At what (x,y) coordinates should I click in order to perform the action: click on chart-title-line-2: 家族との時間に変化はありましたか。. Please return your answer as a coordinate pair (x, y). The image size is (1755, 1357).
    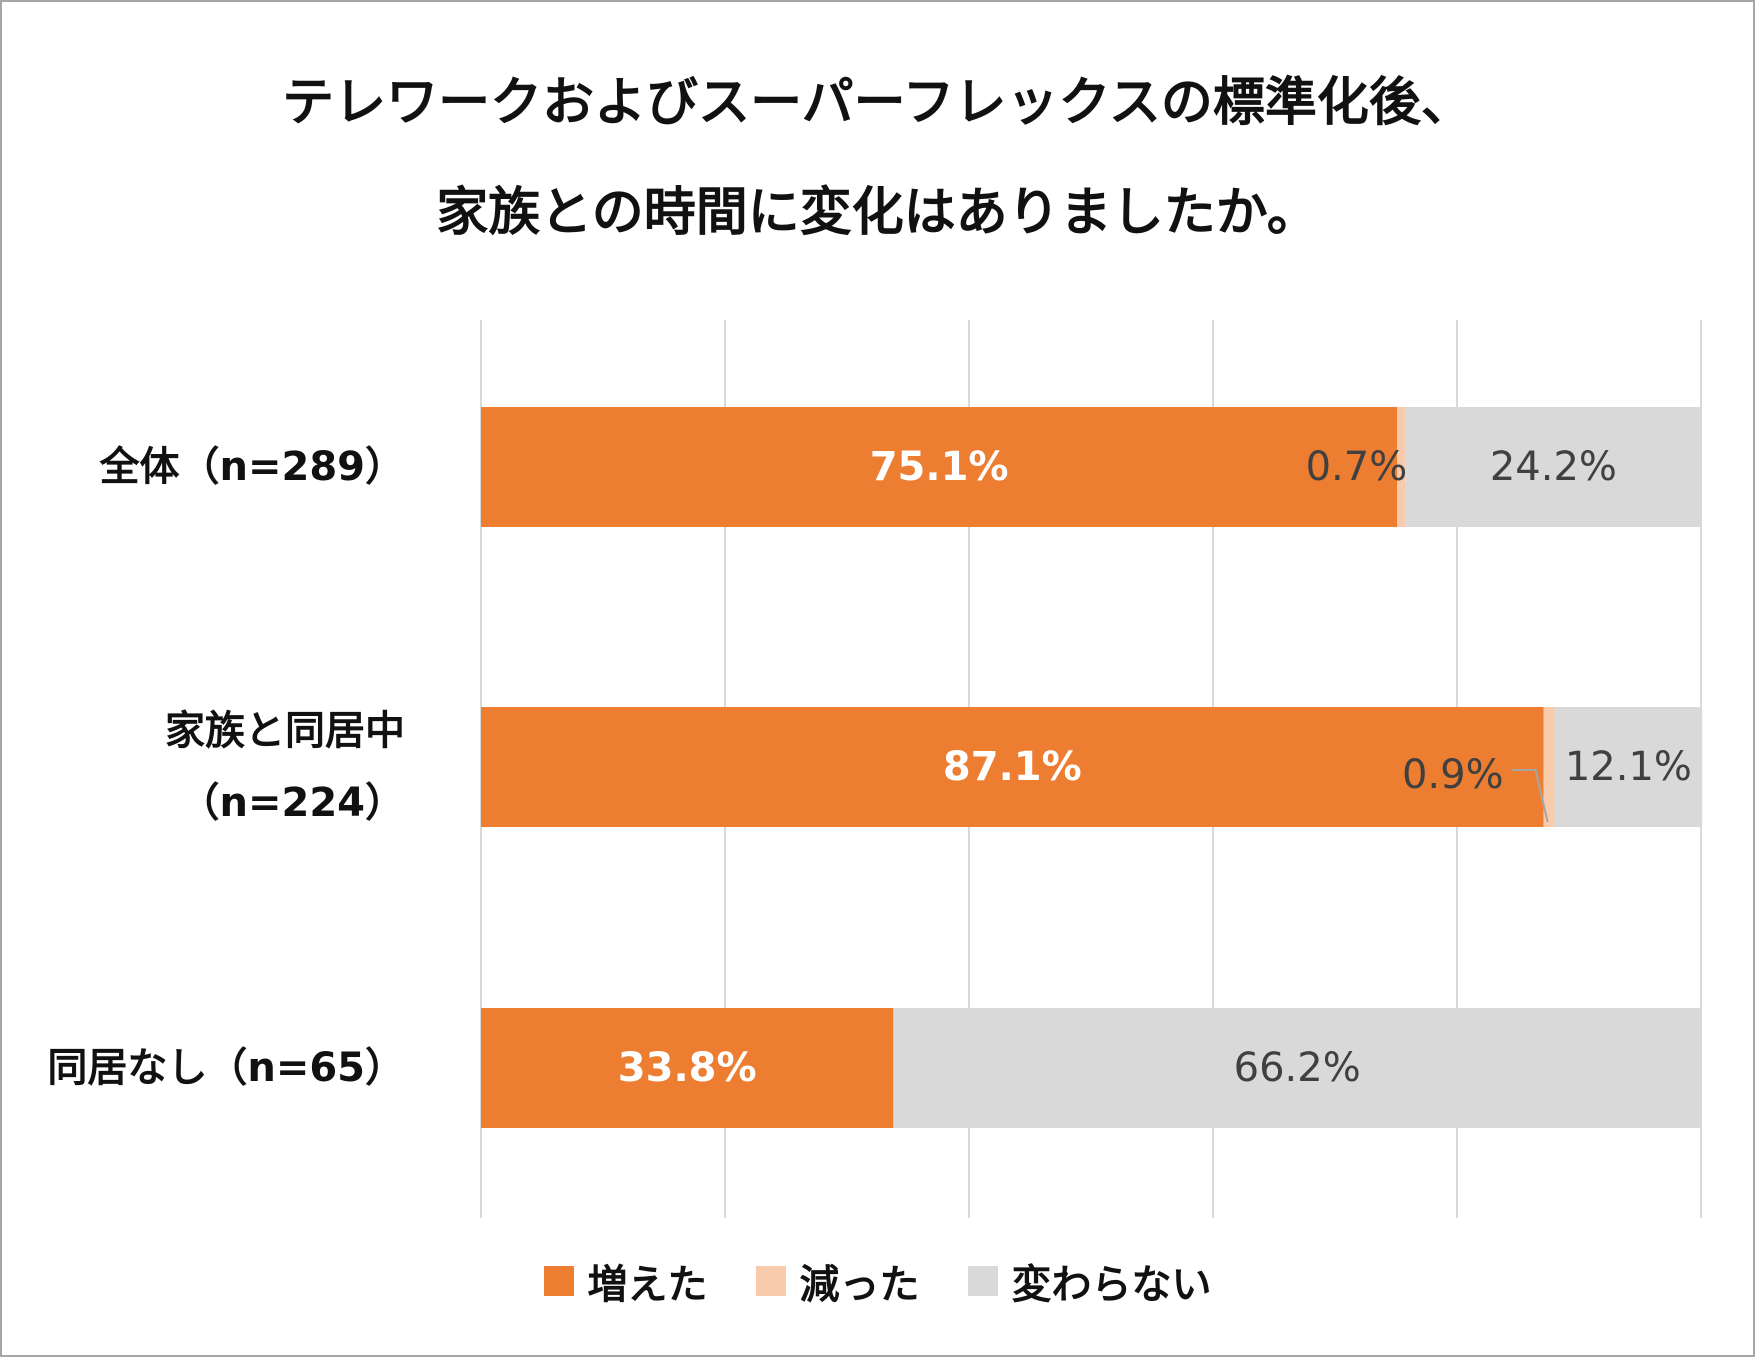
    Looking at the image, I should click on (877, 213).